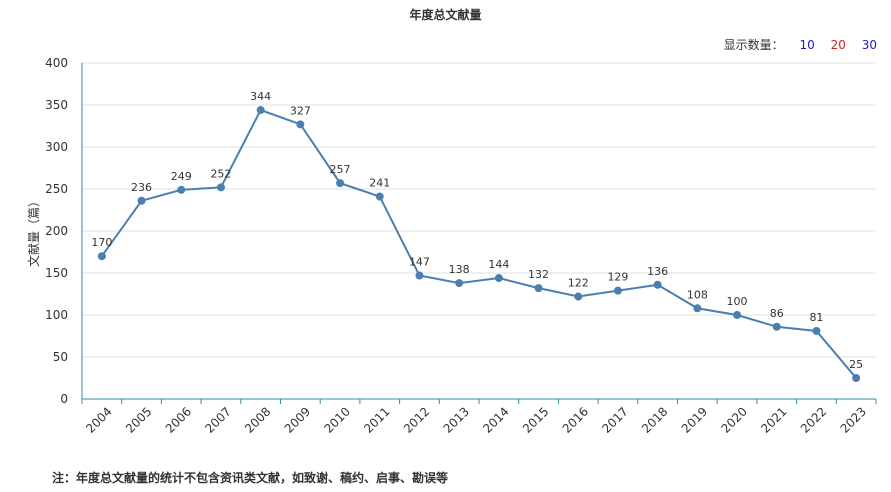 This screenshot has width=891, height=492. Describe the element at coordinates (181, 176) in the screenshot. I see `data-label: 249` at that location.